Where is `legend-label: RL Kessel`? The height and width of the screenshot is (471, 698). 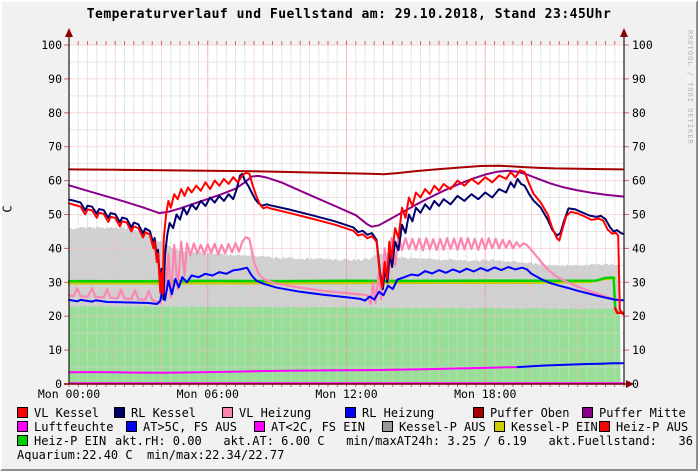
legend-label: RL Kessel is located at coordinates (164, 413).